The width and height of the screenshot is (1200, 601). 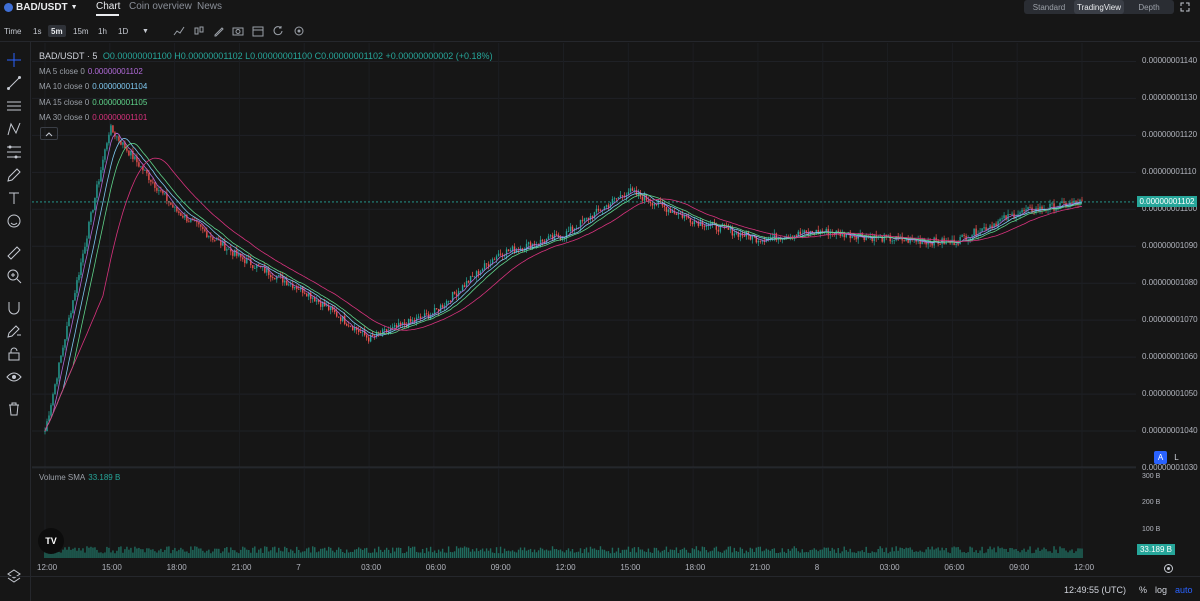 What do you see at coordinates (81, 31) in the screenshot?
I see `interval-15m: 15m` at bounding box center [81, 31].